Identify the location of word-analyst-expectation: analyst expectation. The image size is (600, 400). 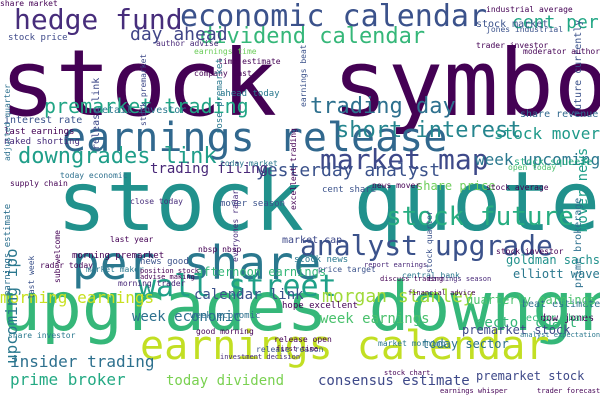
(560, 335).